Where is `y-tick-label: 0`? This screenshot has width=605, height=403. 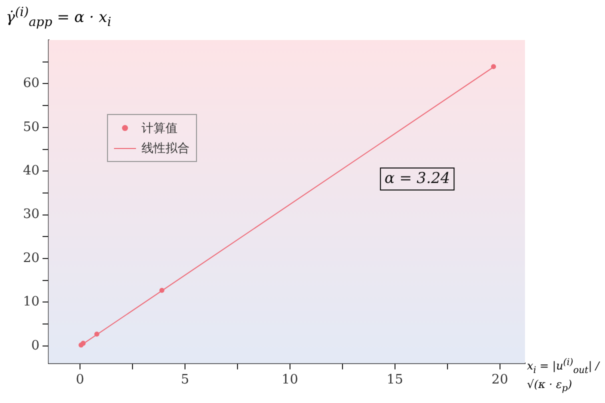 y-tick-label: 0 is located at coordinates (35, 346).